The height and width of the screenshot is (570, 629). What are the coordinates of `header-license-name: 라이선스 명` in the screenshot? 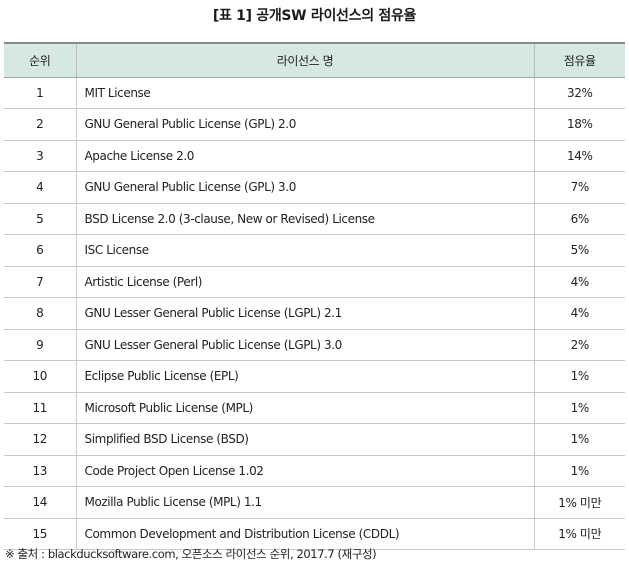 It's located at (304, 60).